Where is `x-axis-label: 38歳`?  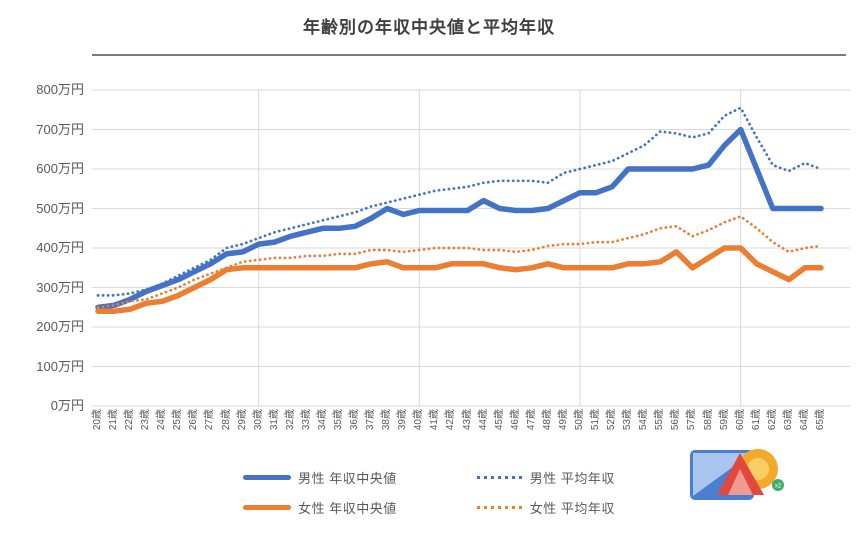
x-axis-label: 38歳 is located at coordinates (387, 420).